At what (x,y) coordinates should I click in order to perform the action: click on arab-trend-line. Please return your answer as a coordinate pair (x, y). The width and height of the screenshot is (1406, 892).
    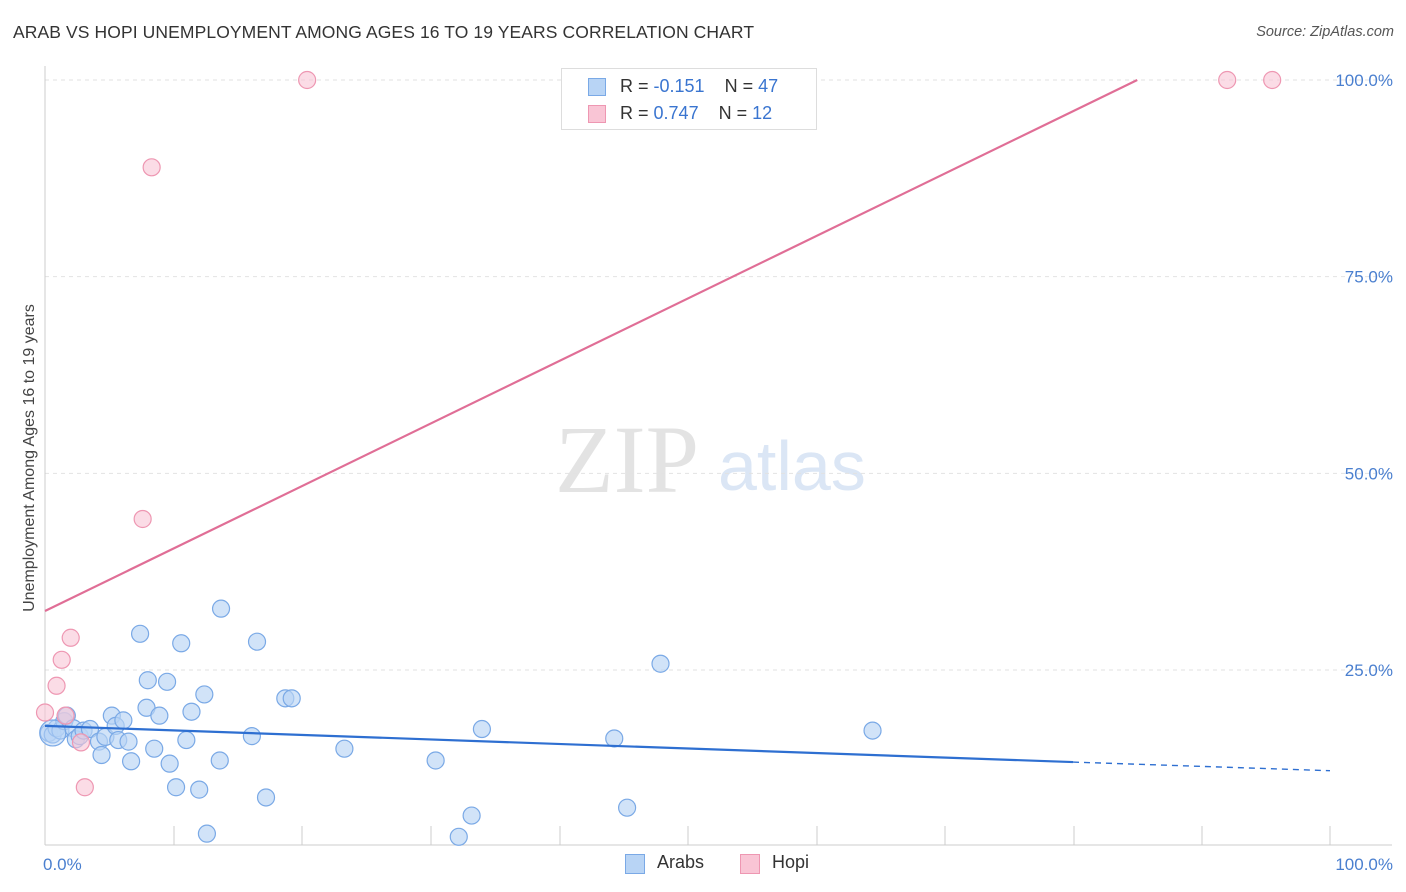
    Looking at the image, I should click on (559, 744).